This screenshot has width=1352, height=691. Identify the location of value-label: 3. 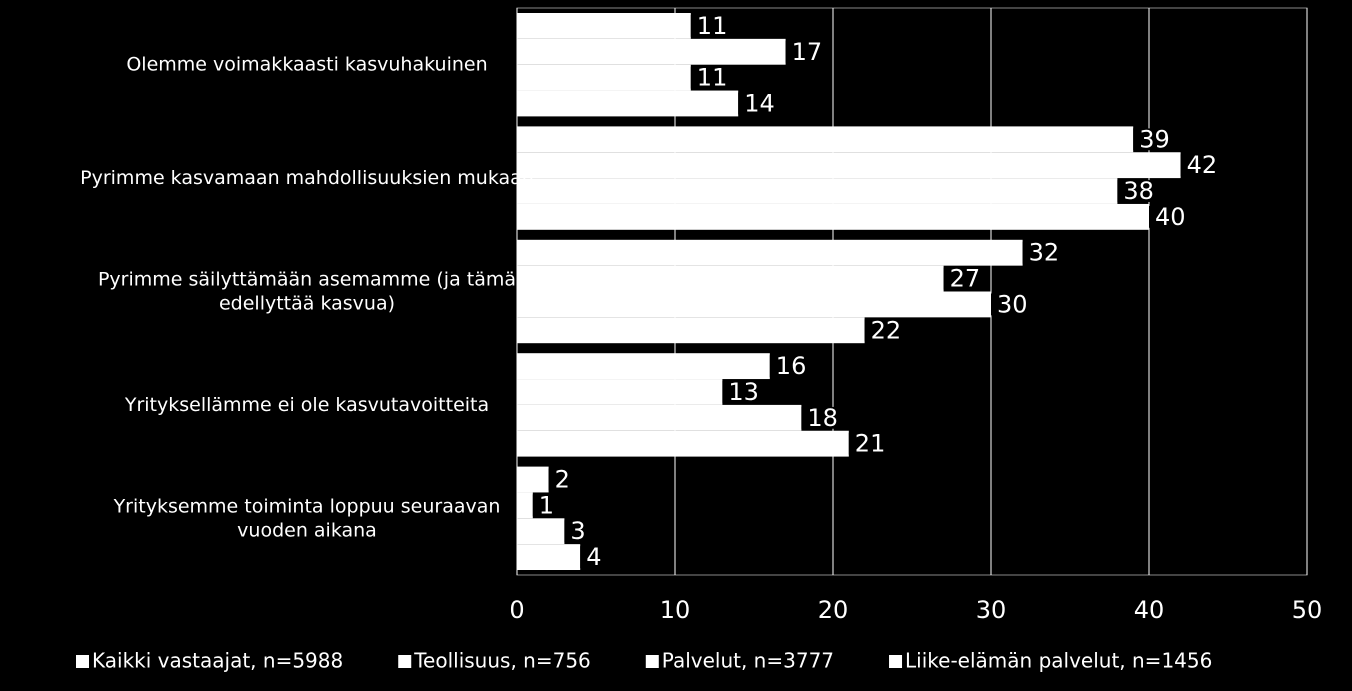
(577, 531).